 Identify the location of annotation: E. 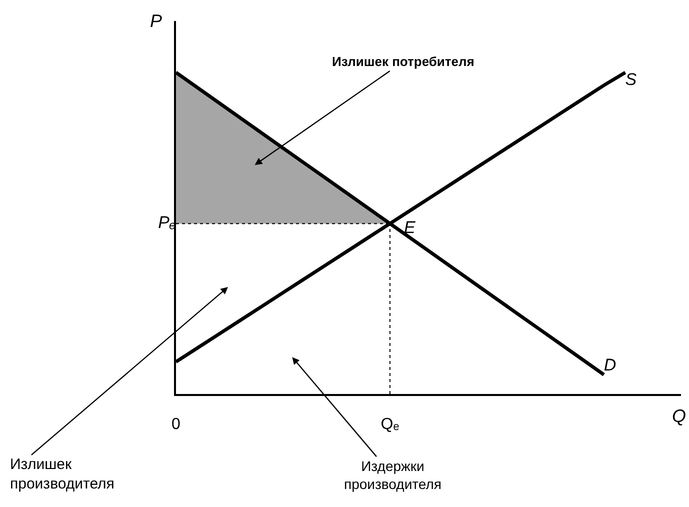
(410, 227).